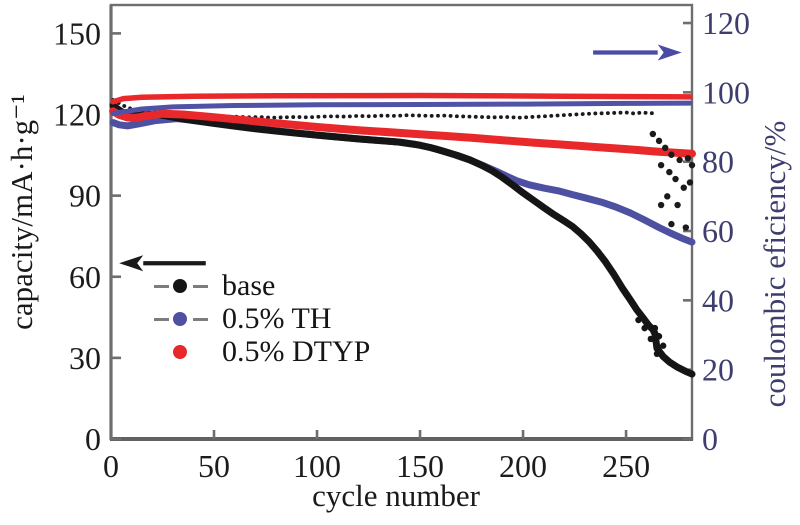 This screenshot has height=525, width=800. Describe the element at coordinates (710, 439) in the screenshot. I see `y-tick-label-right: 0` at that location.